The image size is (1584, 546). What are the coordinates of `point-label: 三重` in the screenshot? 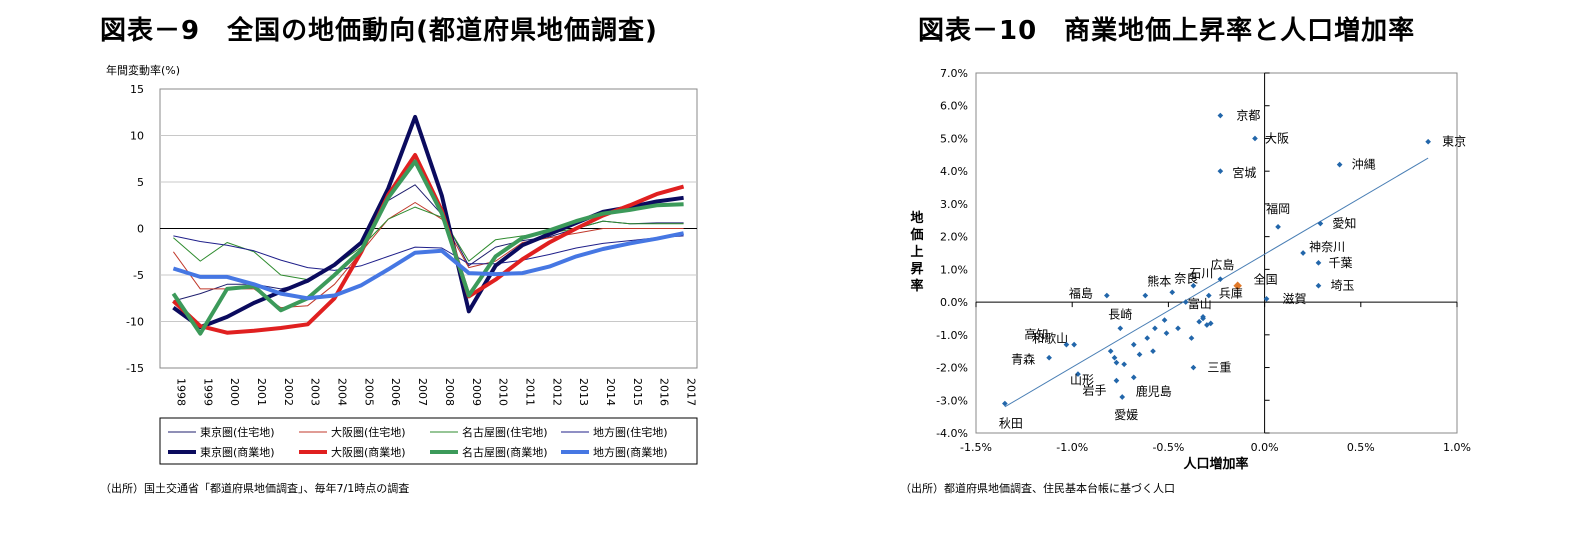 It's located at (1219, 368).